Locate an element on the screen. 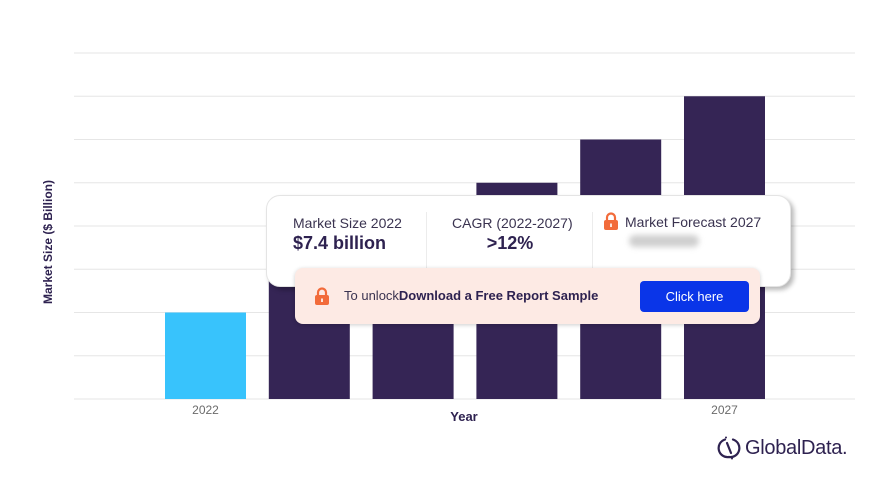 This screenshot has height=501, width=891. globaldata-logo: GlobalData. is located at coordinates (782, 448).